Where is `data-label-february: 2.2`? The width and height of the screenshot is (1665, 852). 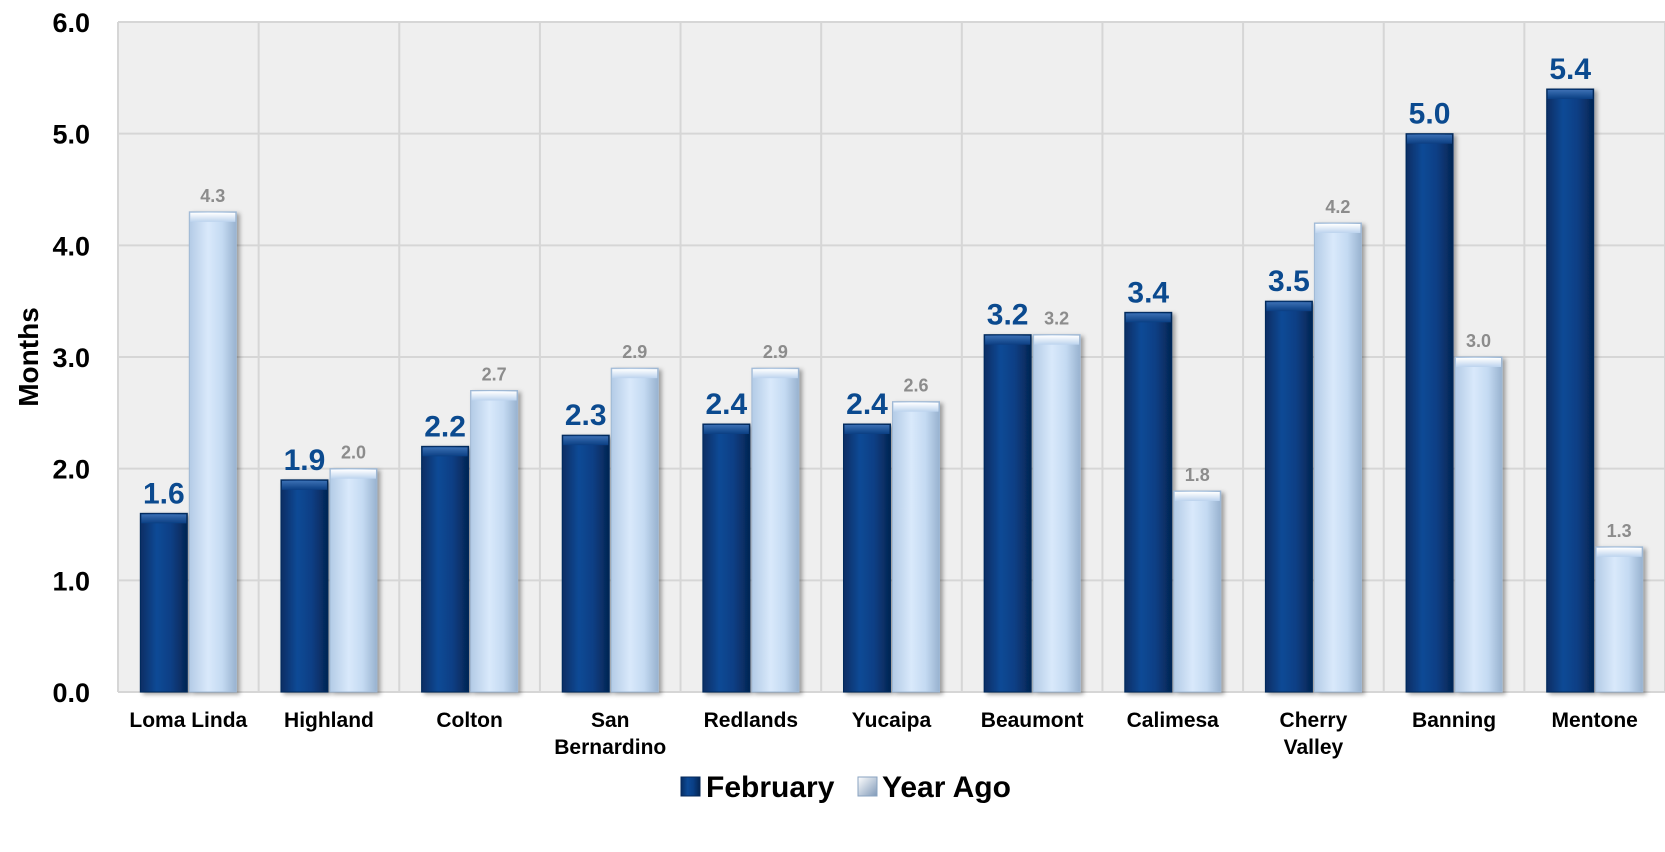 data-label-february: 2.2 is located at coordinates (445, 426).